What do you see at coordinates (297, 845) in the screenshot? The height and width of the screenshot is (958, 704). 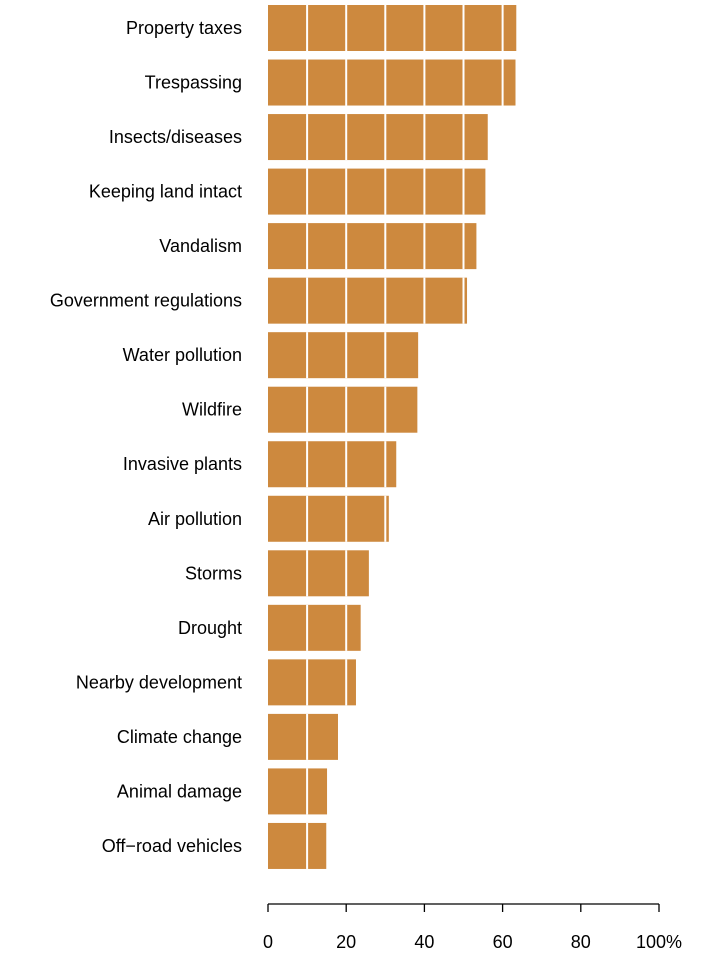 I see `bar-off-road-vehicles` at bounding box center [297, 845].